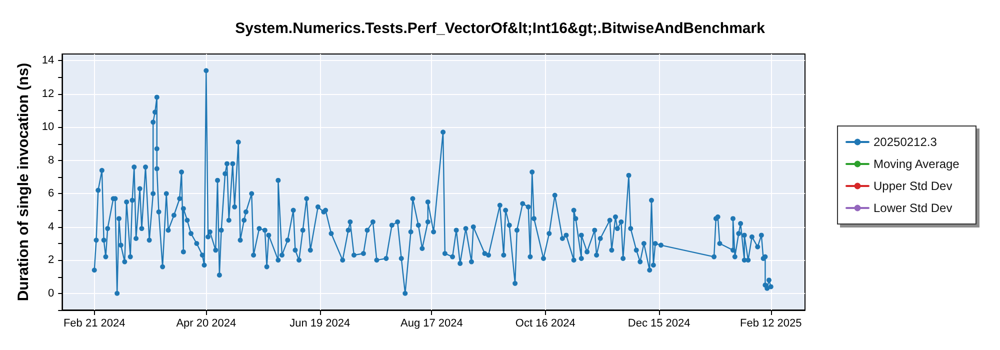  Describe the element at coordinates (917, 164) in the screenshot. I see `legend-label: Moving Average` at that location.